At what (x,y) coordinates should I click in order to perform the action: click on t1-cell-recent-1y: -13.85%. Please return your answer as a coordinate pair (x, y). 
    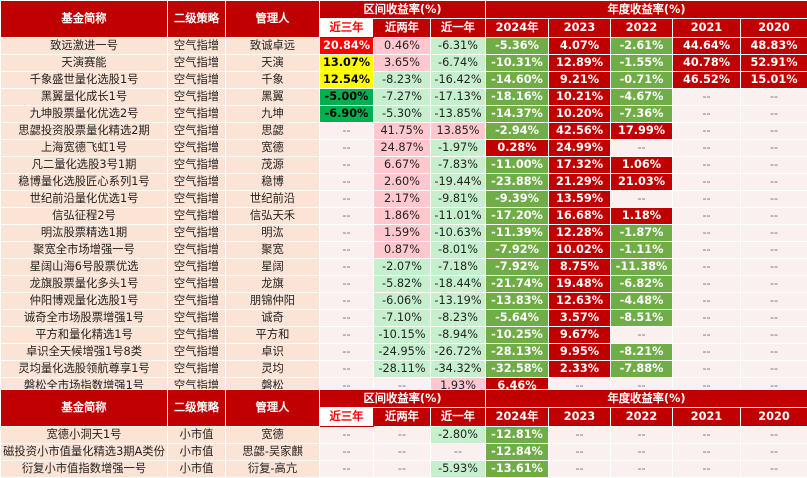
    Looking at the image, I should click on (458, 114).